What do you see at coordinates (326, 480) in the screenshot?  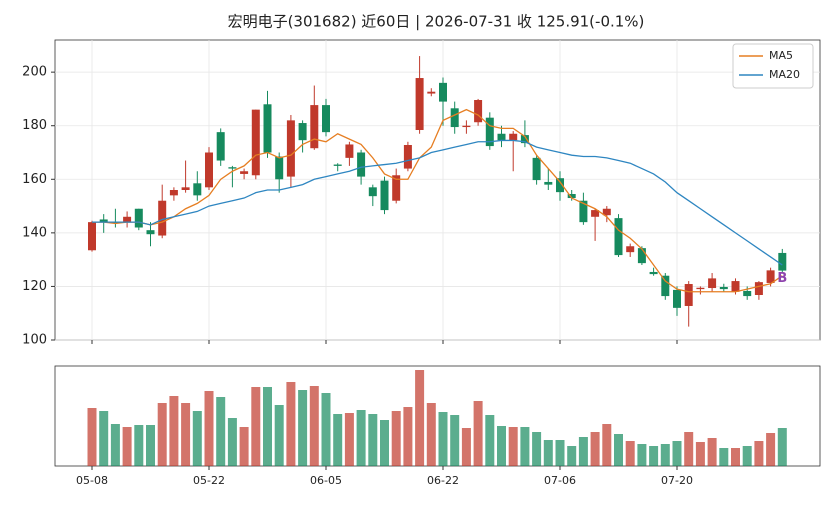 I see `x-tick-label: 06-05` at bounding box center [326, 480].